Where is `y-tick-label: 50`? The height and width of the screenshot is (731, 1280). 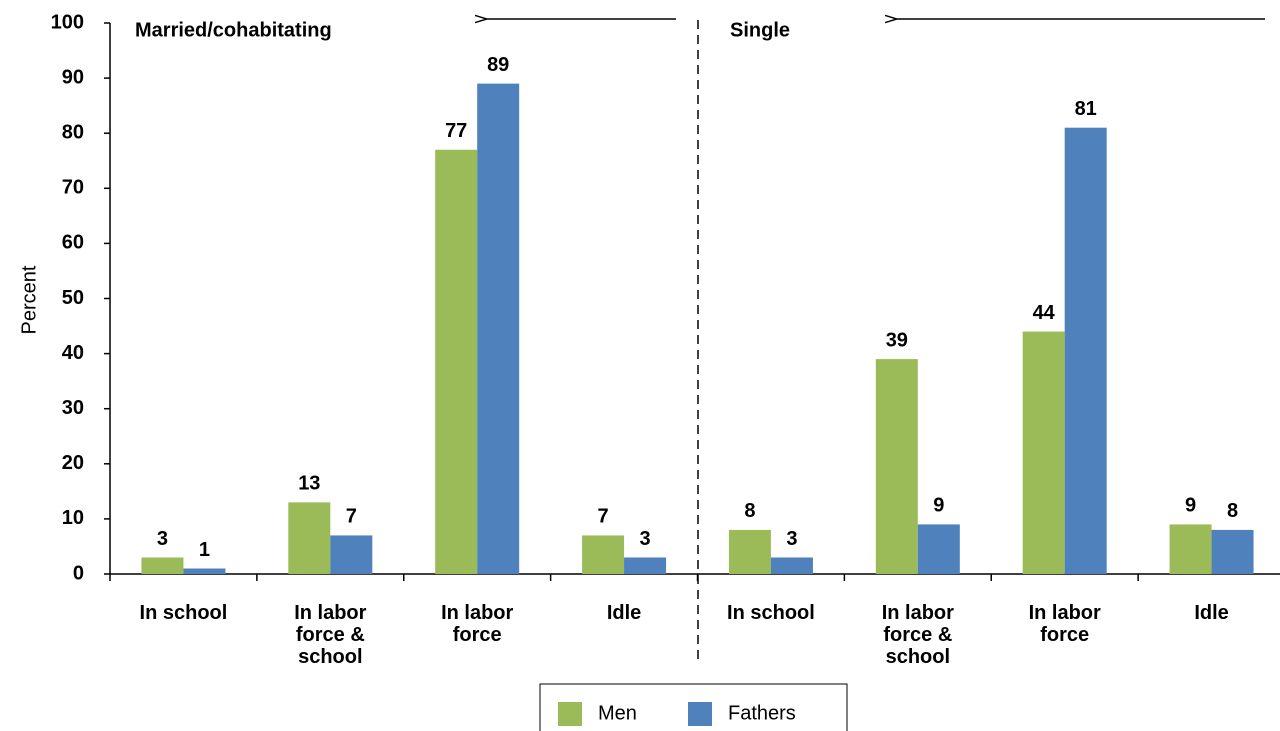
y-tick-label: 50 is located at coordinates (73, 298).